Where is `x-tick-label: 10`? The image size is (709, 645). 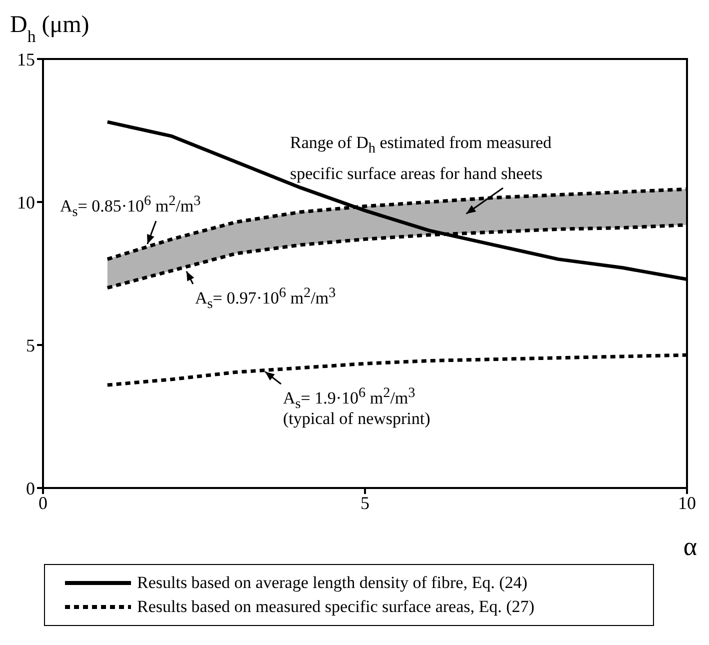
x-tick-label: 10 is located at coordinates (687, 502).